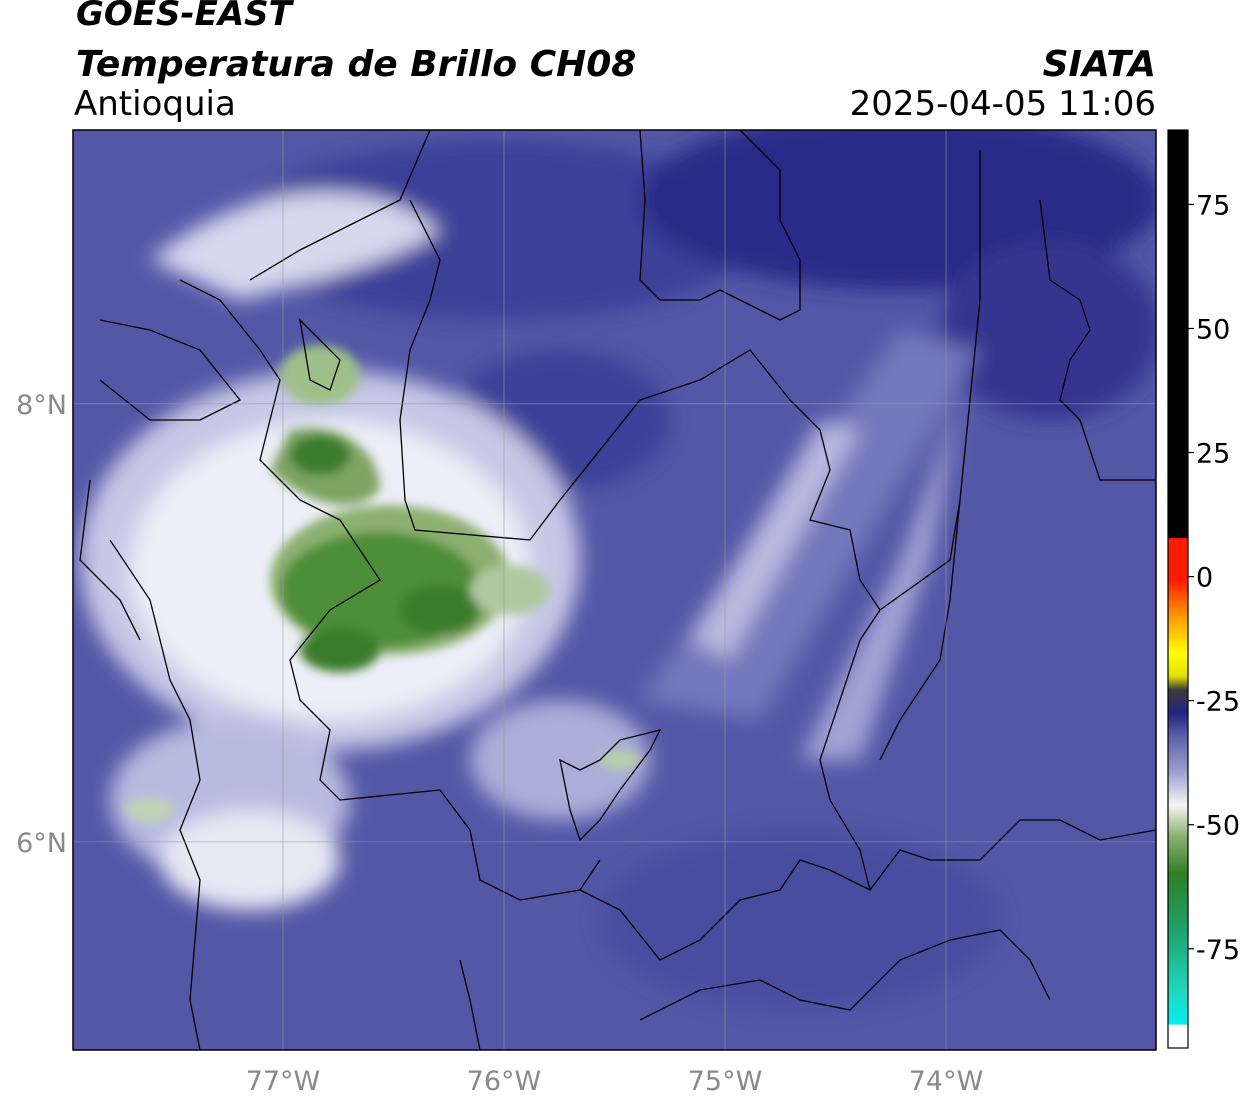 Image resolution: width=1252 pixels, height=1099 pixels. Describe the element at coordinates (1214, 578) in the screenshot. I see `colorbar-ticks: 75 50 25 0 -25 -50 -75` at that location.